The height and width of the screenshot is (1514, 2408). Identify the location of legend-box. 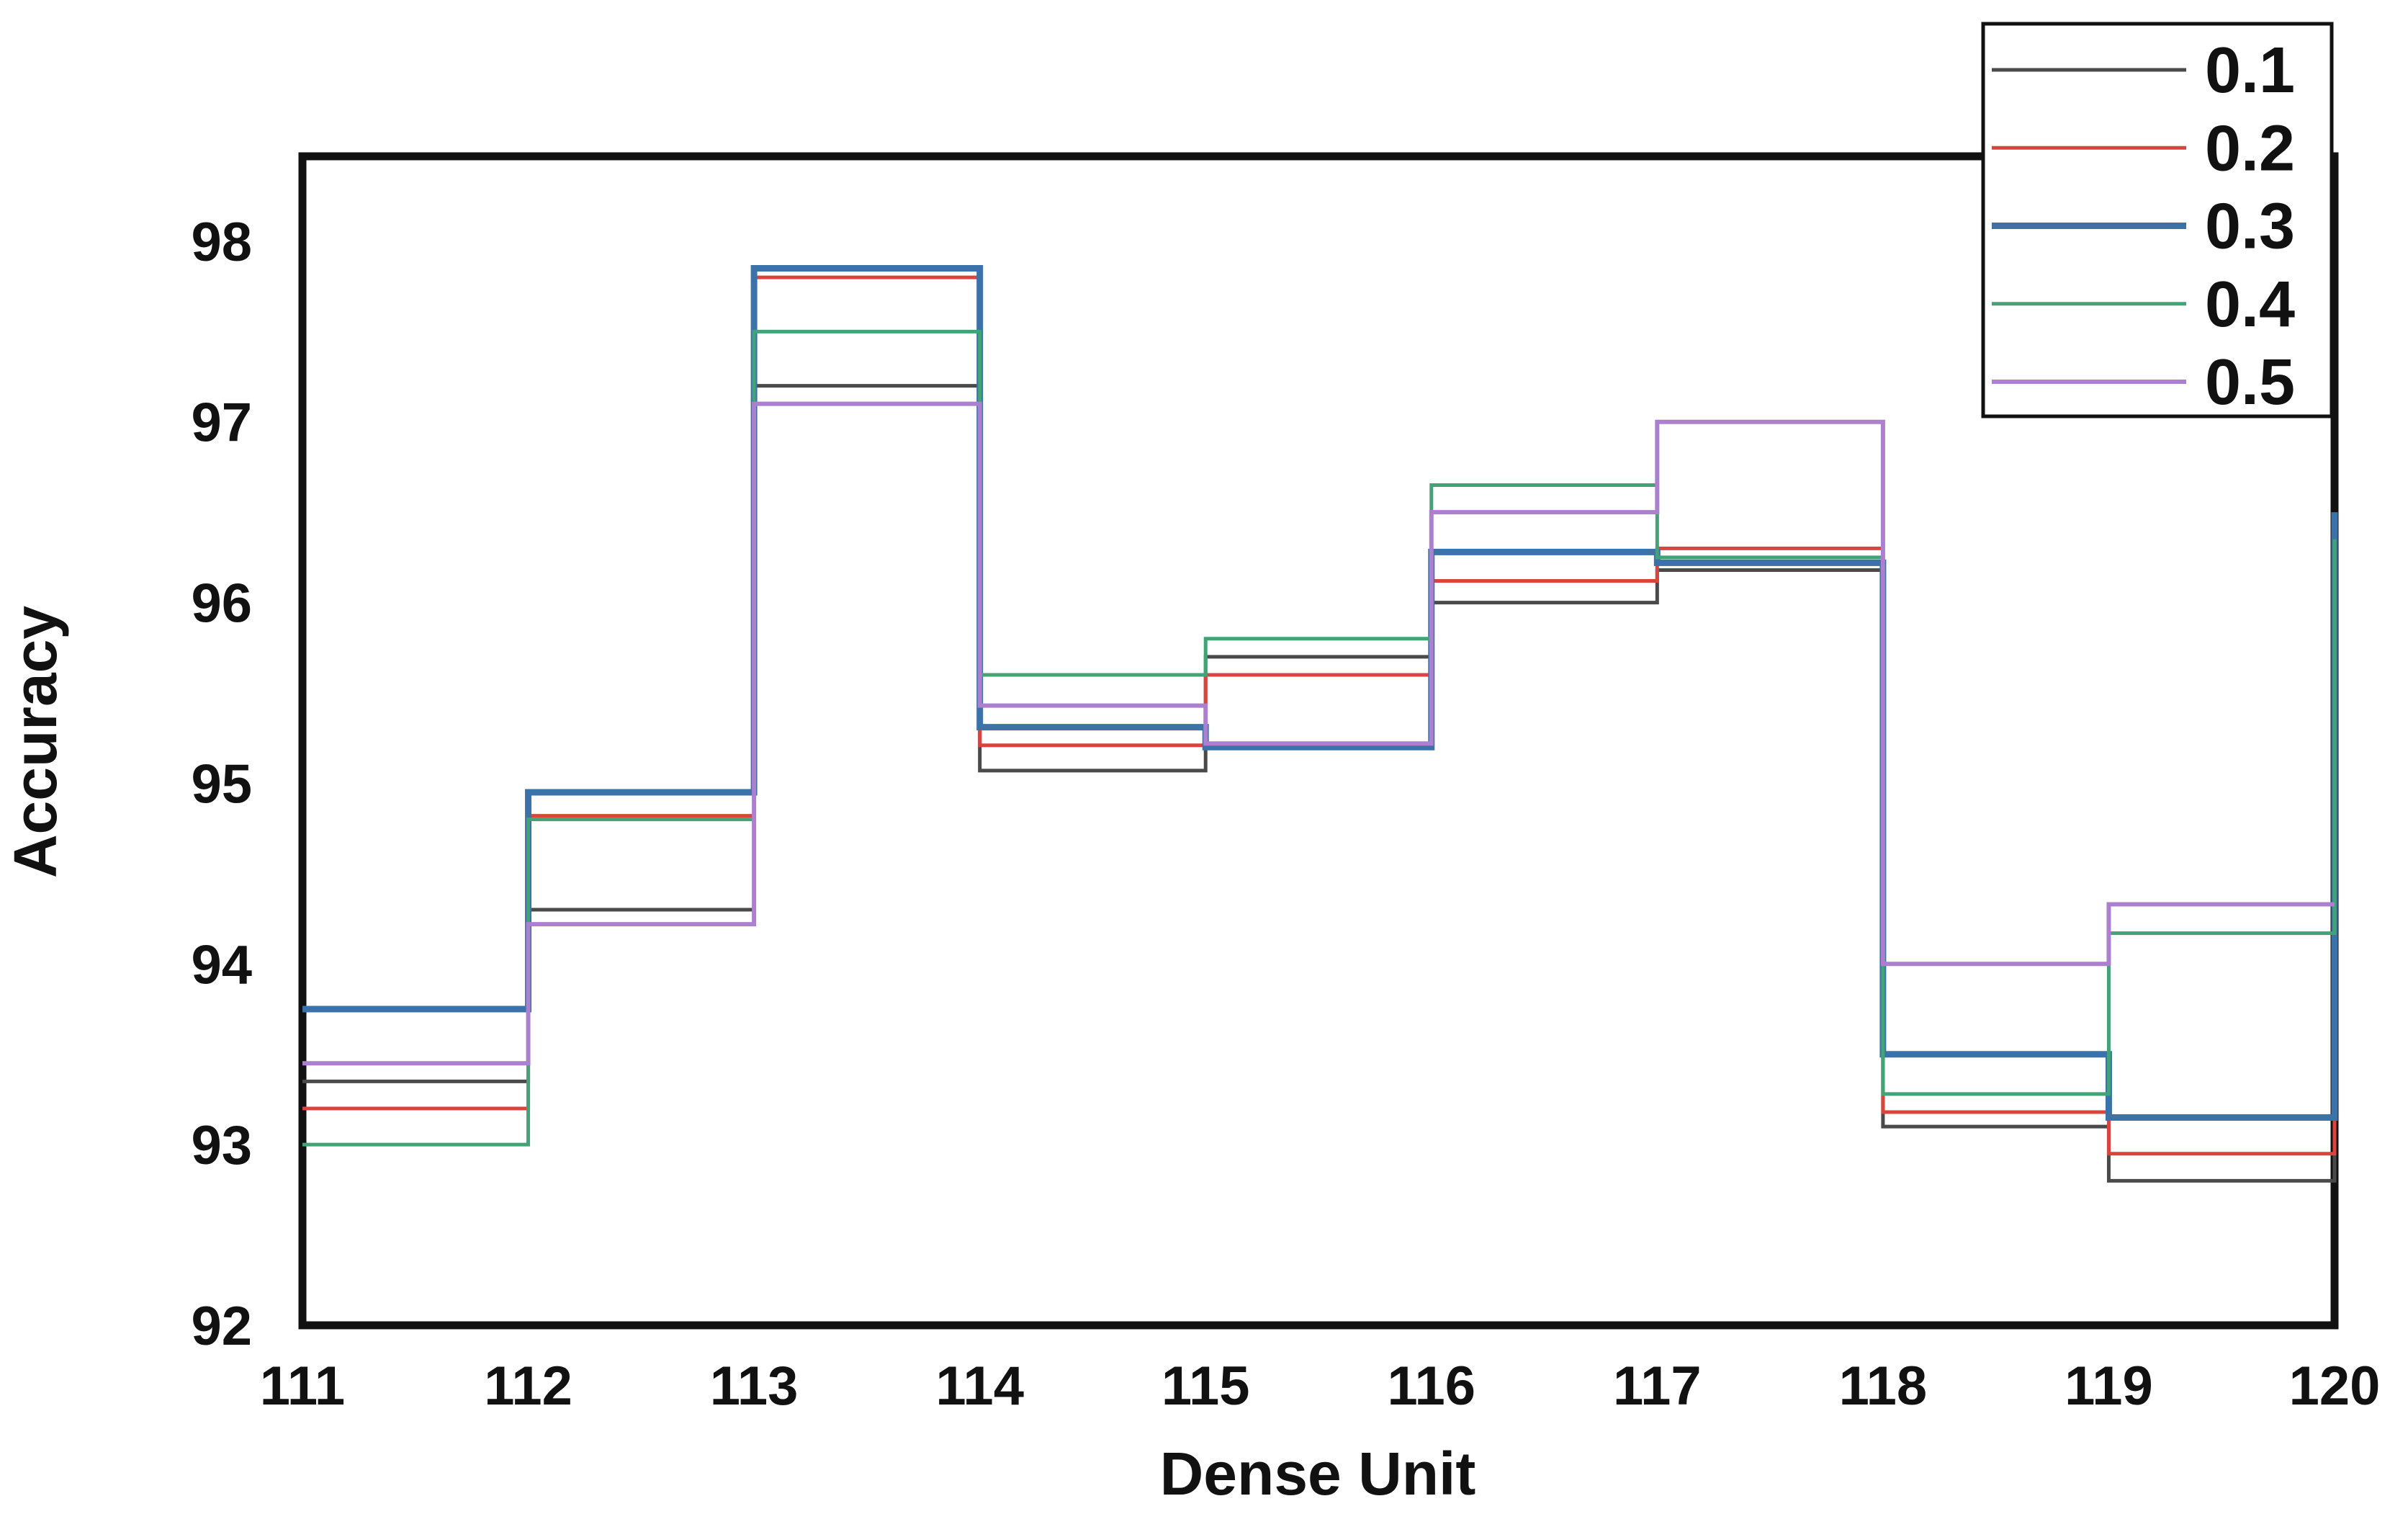
(2158, 220).